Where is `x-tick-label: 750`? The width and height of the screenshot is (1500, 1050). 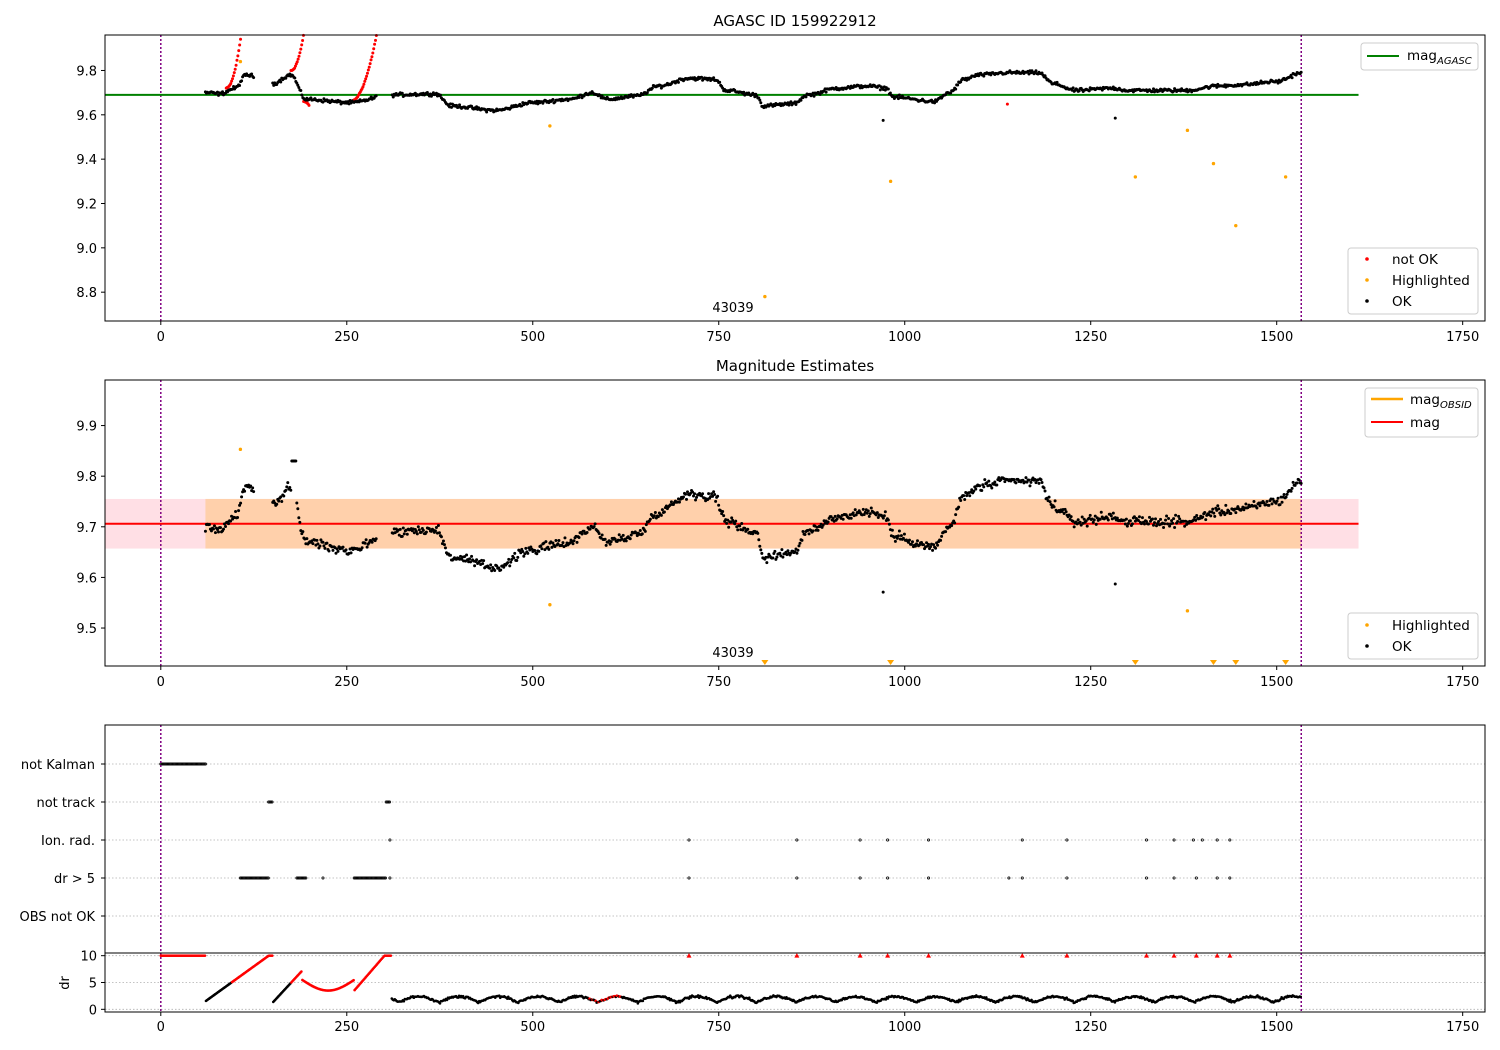
x-tick-label: 750 is located at coordinates (718, 682).